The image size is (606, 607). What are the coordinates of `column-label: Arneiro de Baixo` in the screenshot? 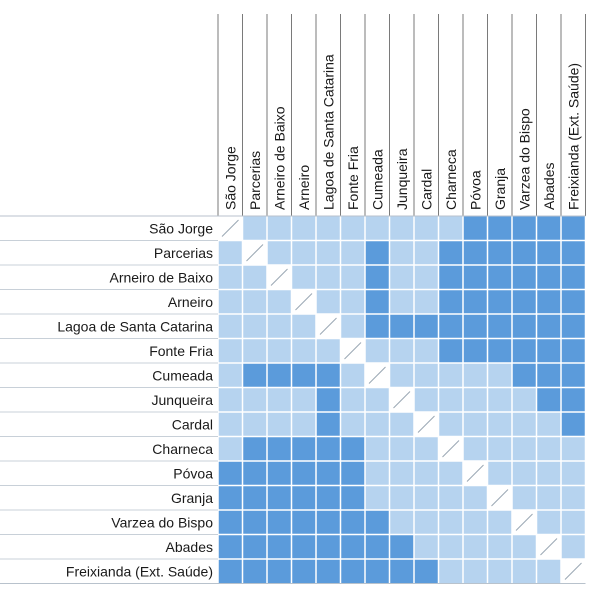 It's located at (279, 158).